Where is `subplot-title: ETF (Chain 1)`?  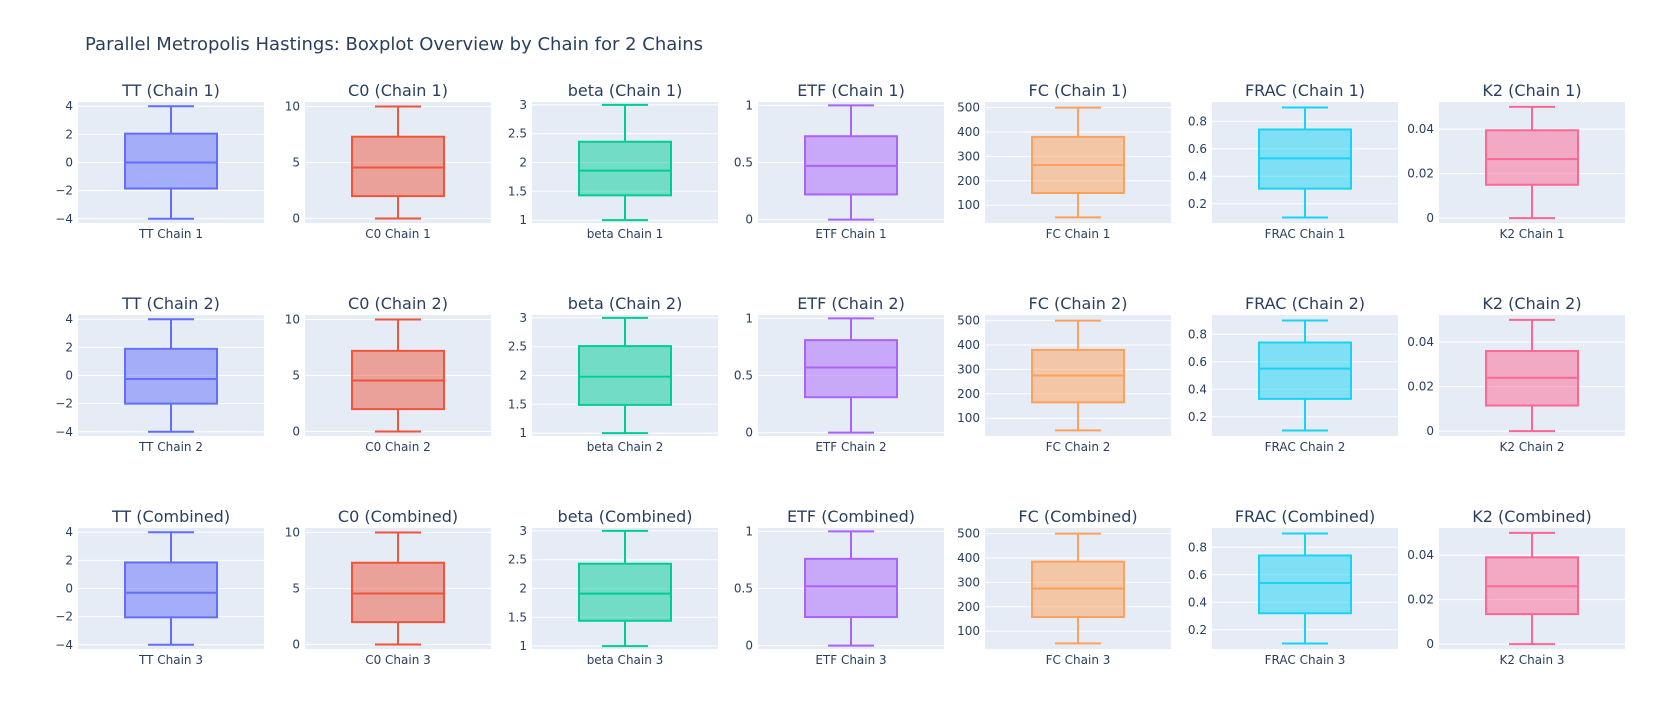
subplot-title: ETF (Chain 1) is located at coordinates (851, 90).